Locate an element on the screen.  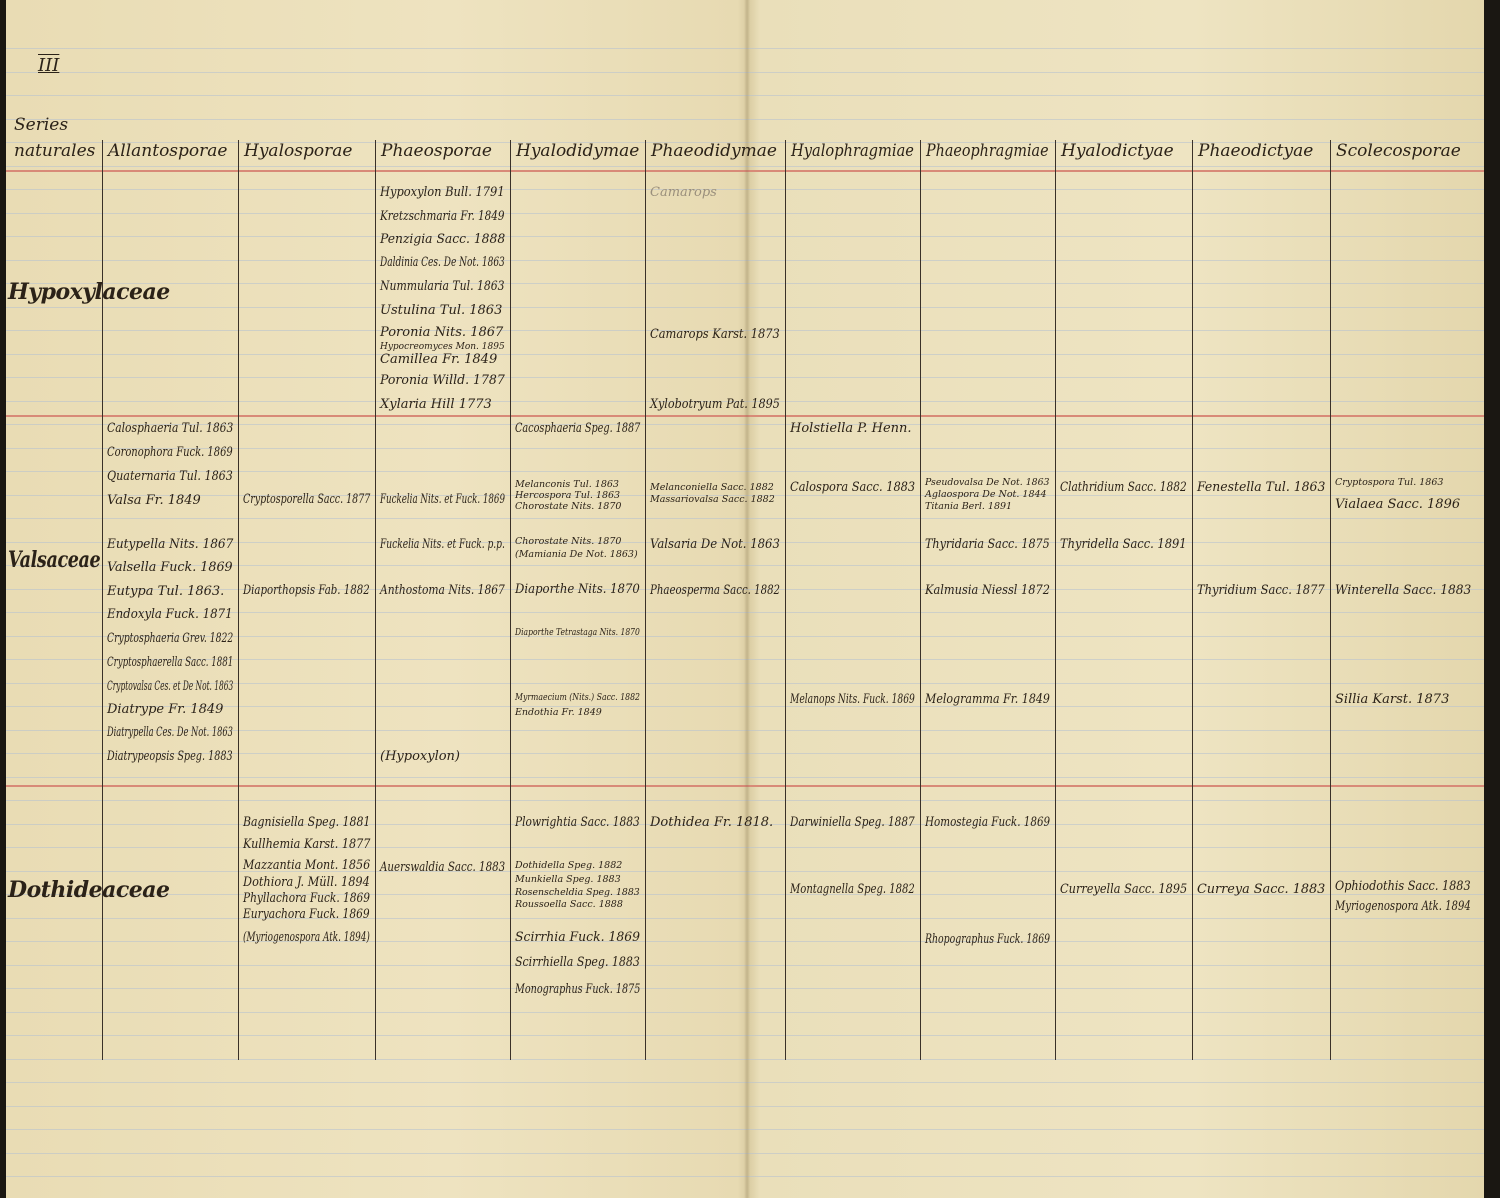
genus-entry: Cryptosphaerella Sacc. 1881 is located at coordinates (170, 662).